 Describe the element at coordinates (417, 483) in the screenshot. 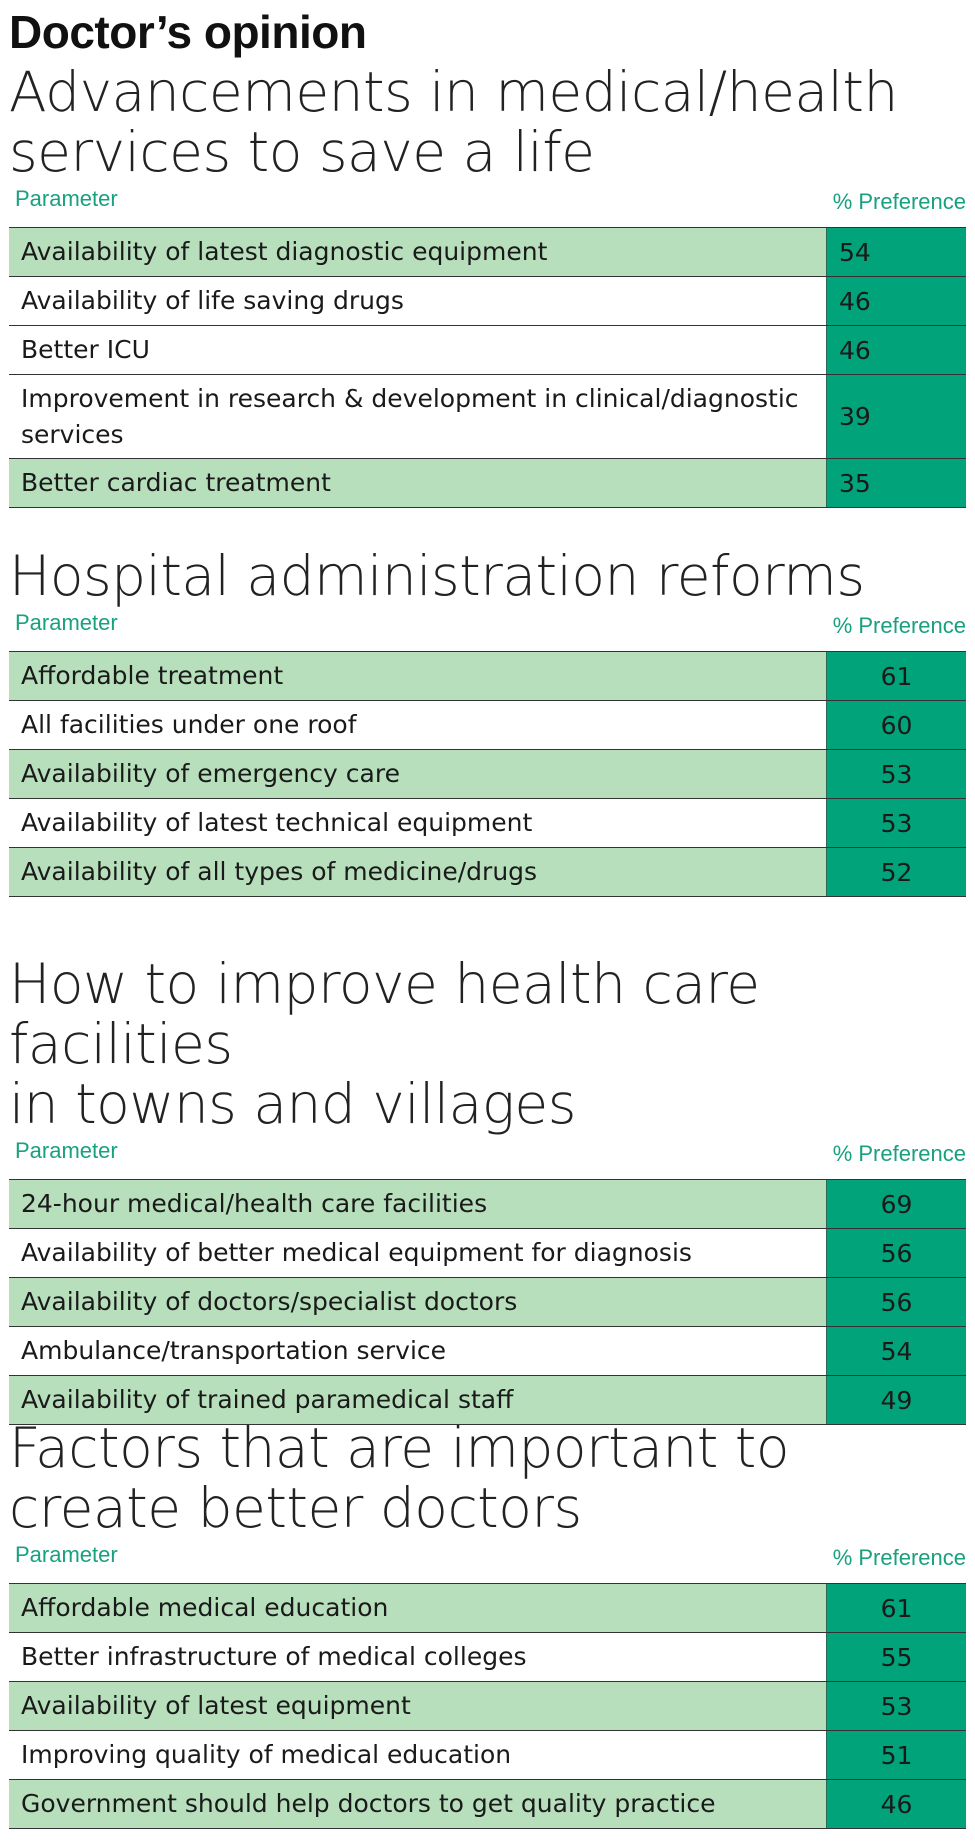

I see `row-label: Better cardiac treatment` at that location.